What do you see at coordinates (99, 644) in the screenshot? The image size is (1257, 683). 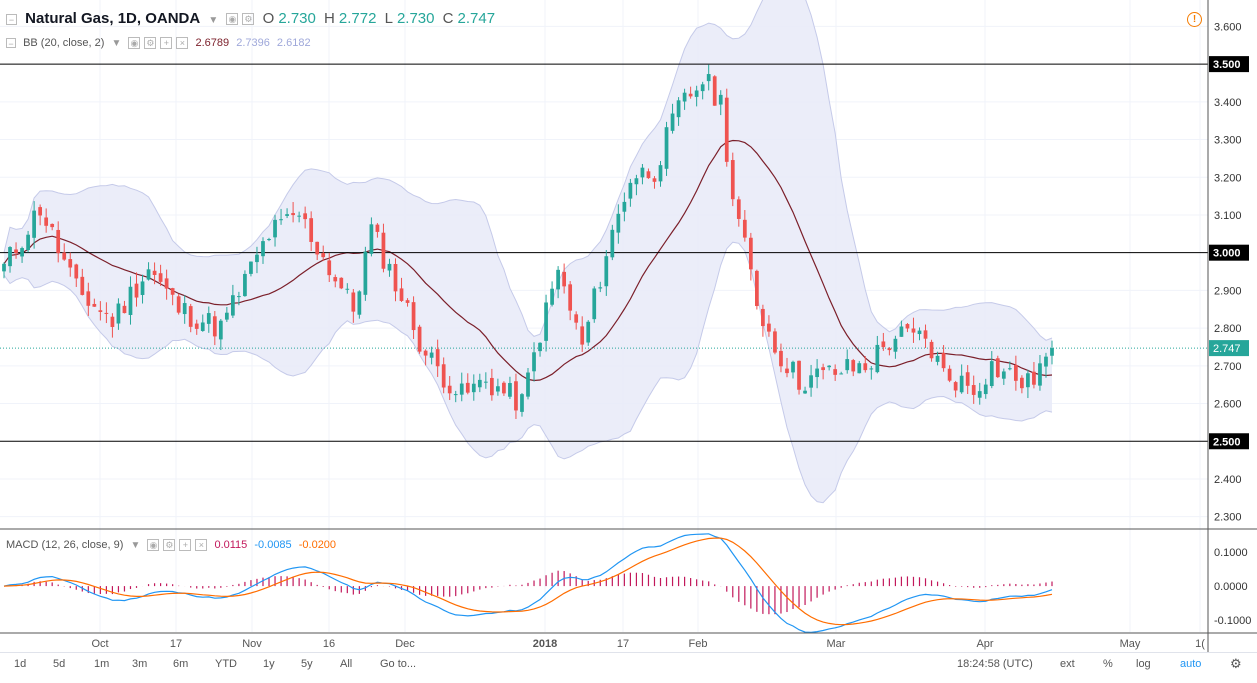 I see `x-tick-label: Oct` at bounding box center [99, 644].